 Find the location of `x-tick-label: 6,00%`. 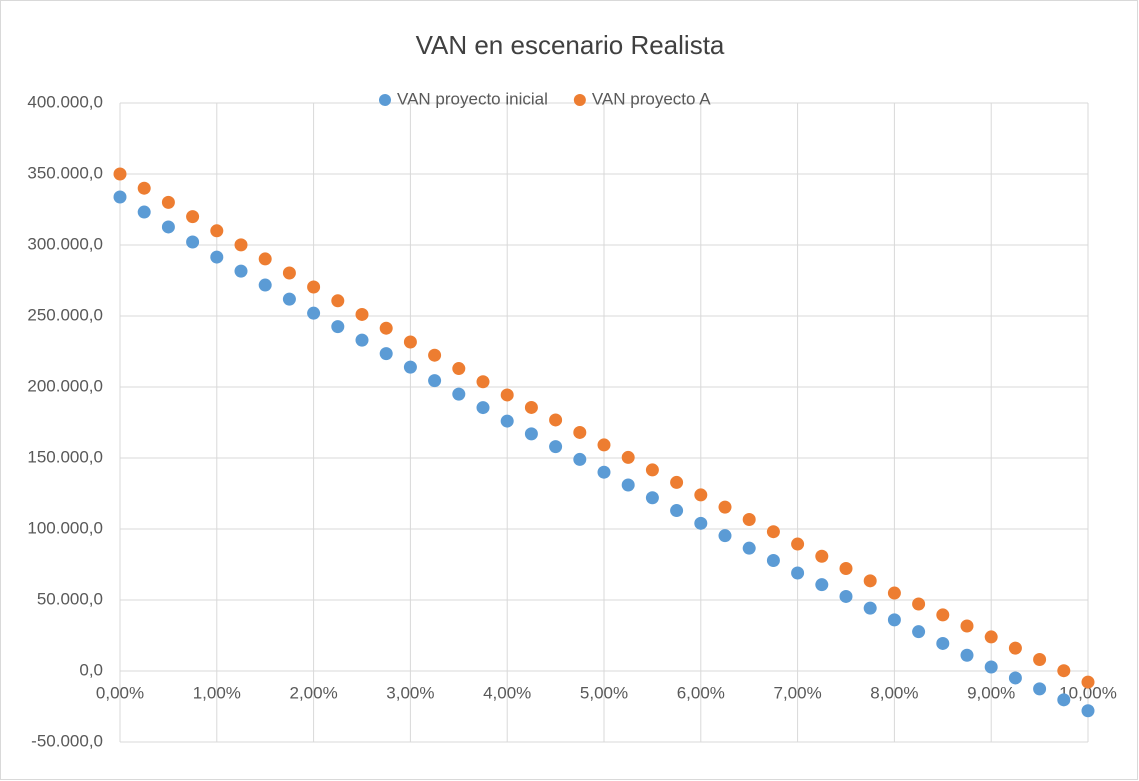

x-tick-label: 6,00% is located at coordinates (701, 692).